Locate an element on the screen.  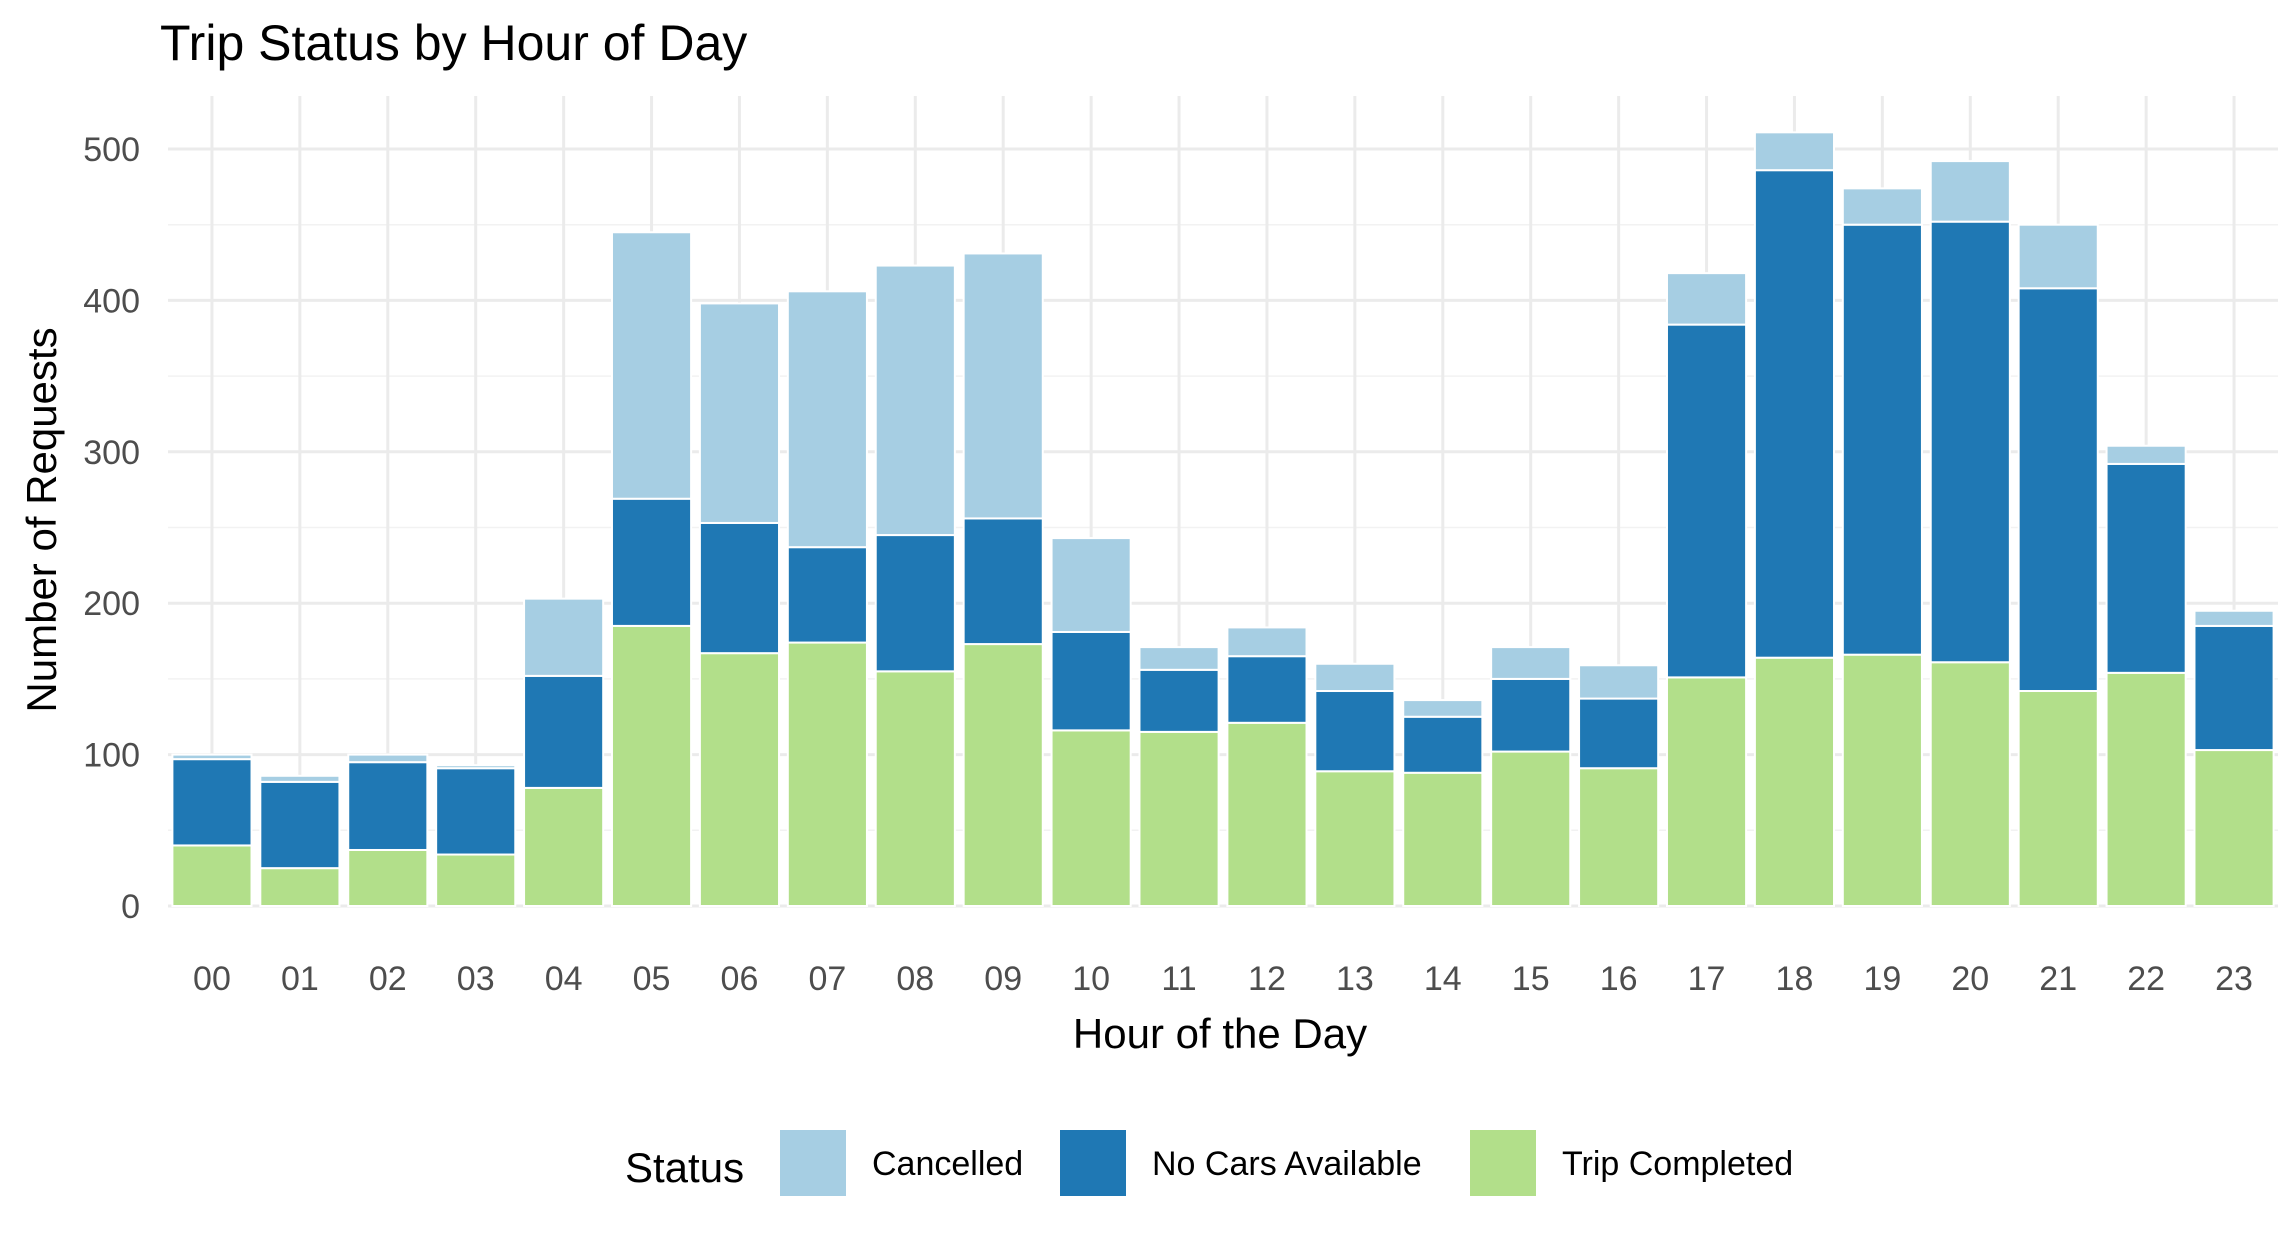
x-axis-title: Hour of the Day is located at coordinates (1220, 1033).